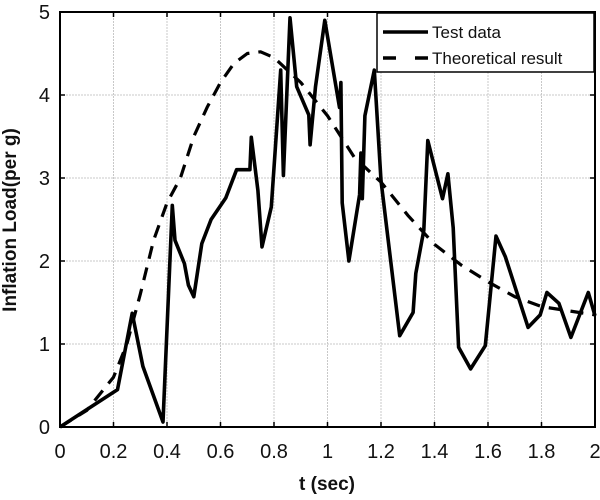 The height and width of the screenshot is (500, 600). What do you see at coordinates (167, 452) in the screenshot?
I see `x-tick-label: 0.4` at bounding box center [167, 452].